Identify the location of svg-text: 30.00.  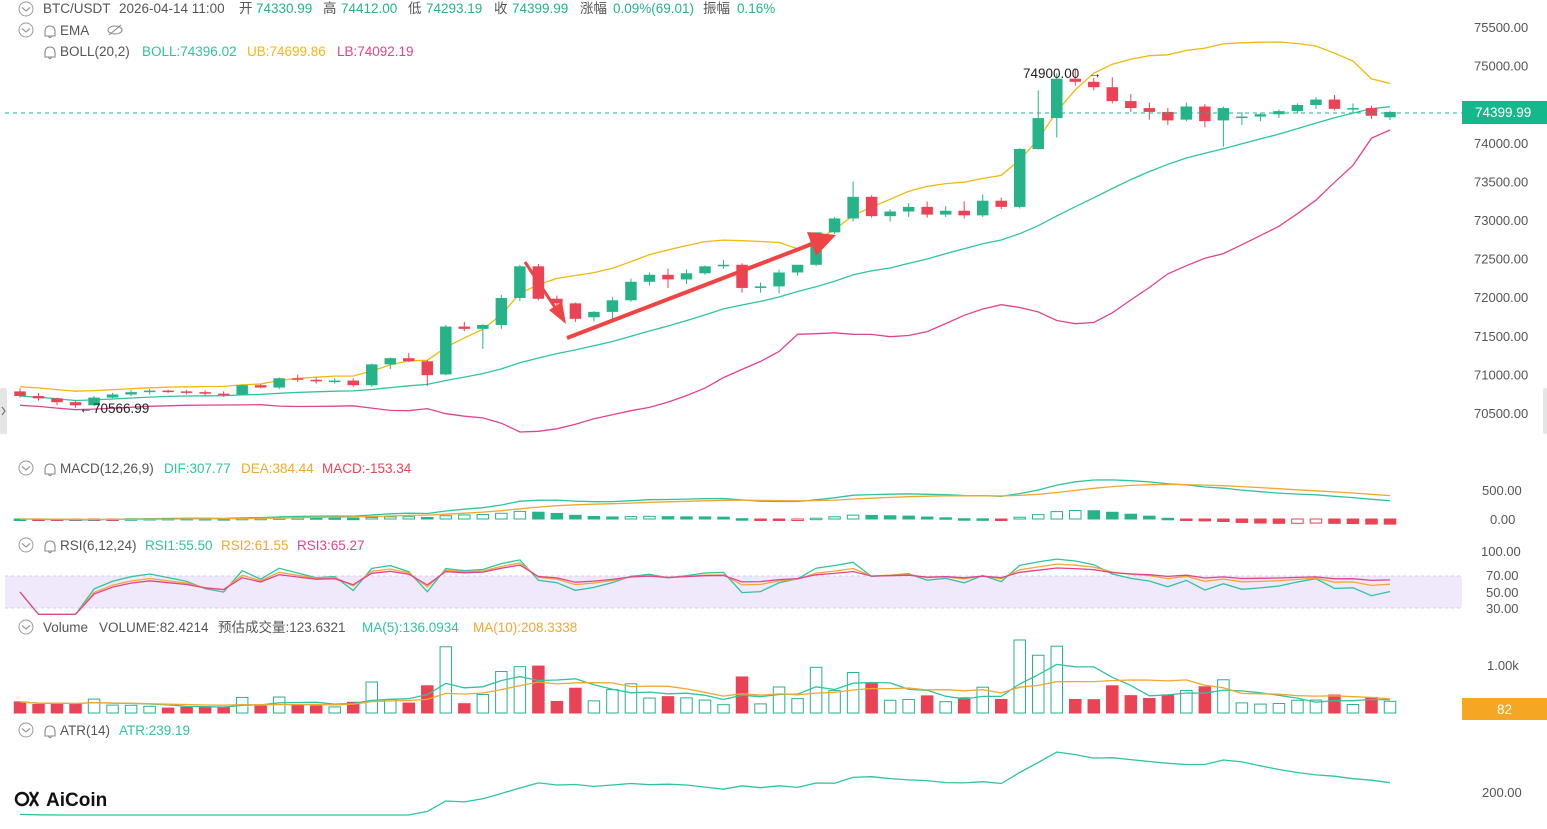
(1502, 608).